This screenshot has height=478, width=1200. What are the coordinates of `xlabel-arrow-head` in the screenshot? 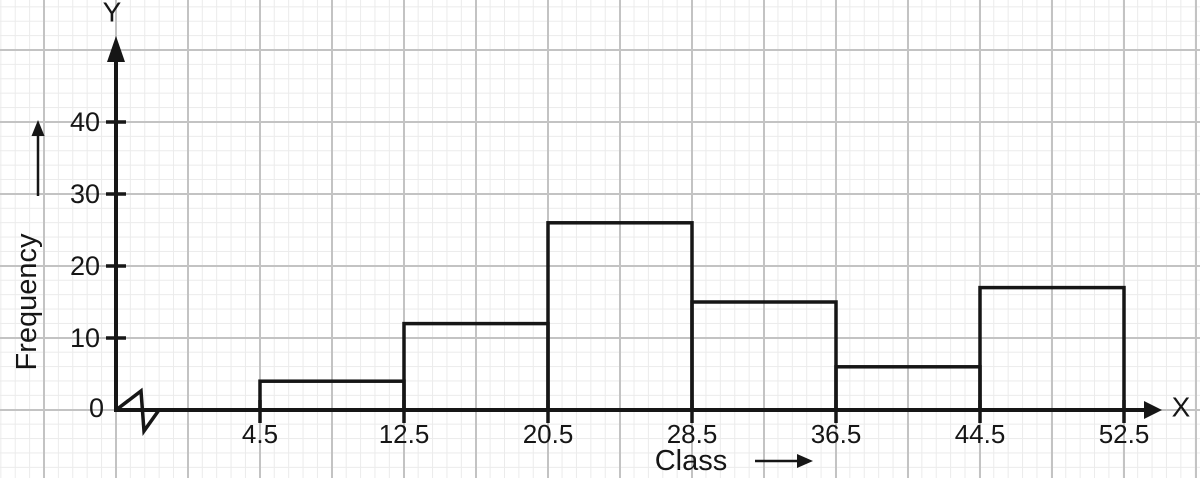 It's located at (805, 461).